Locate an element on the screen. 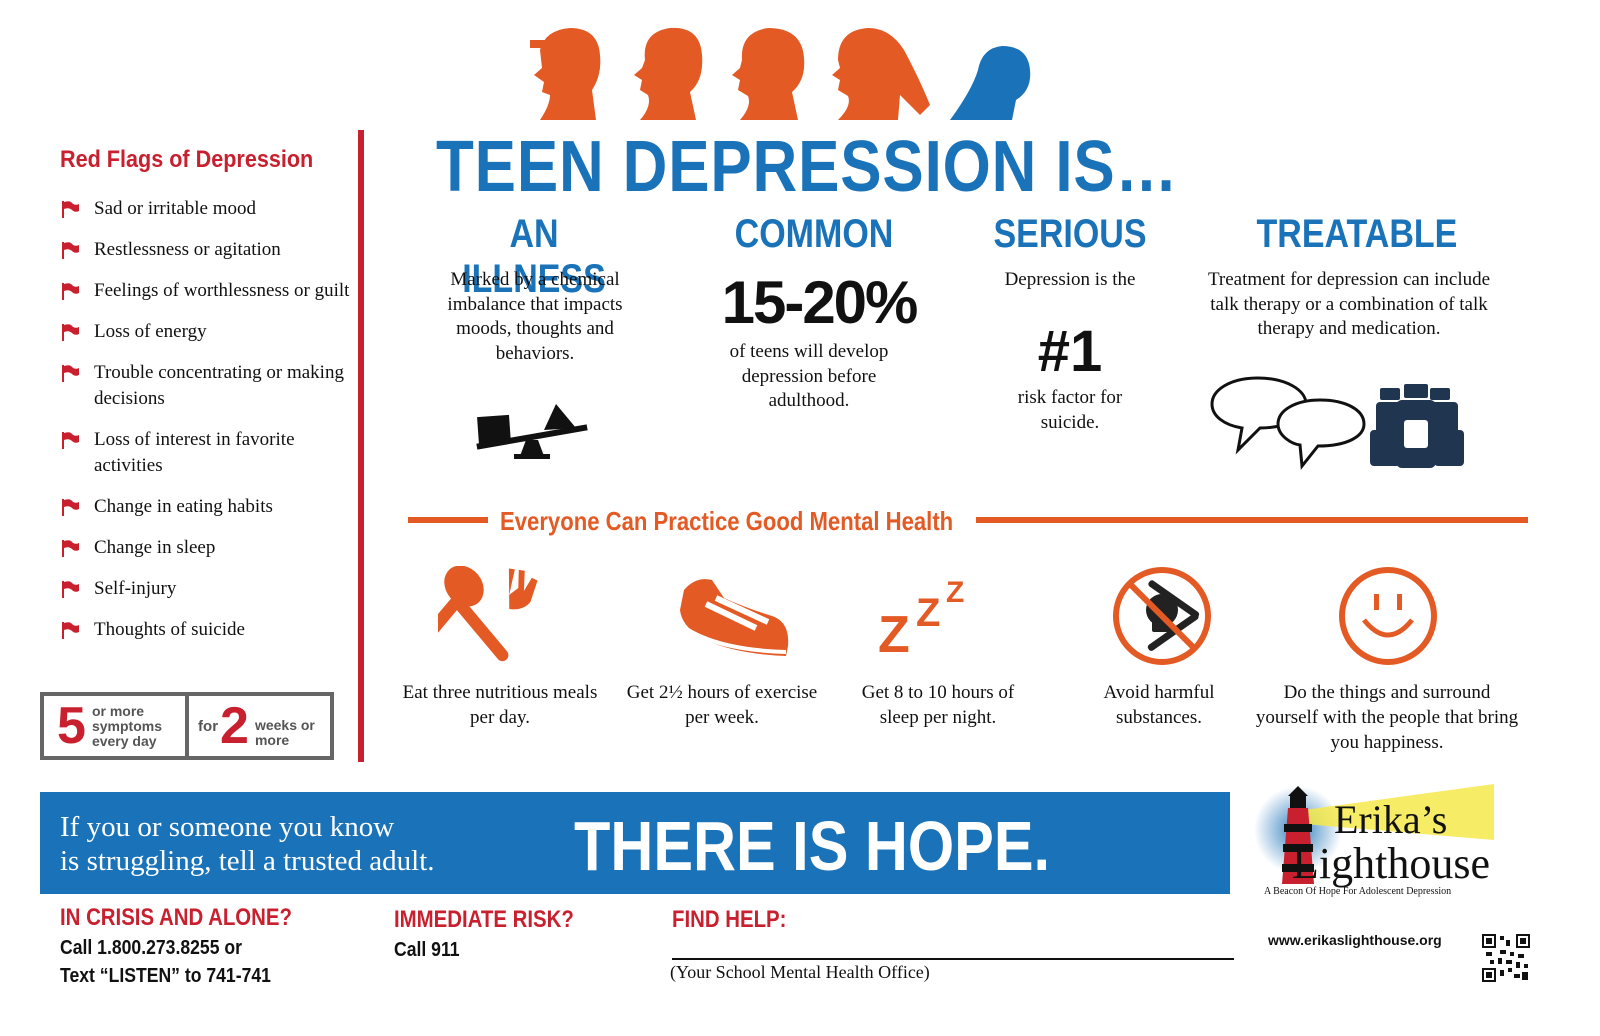 Image resolution: width=1600 pixels, height=1036 pixels. criteria-duration-text: weeks or more is located at coordinates (284, 732).